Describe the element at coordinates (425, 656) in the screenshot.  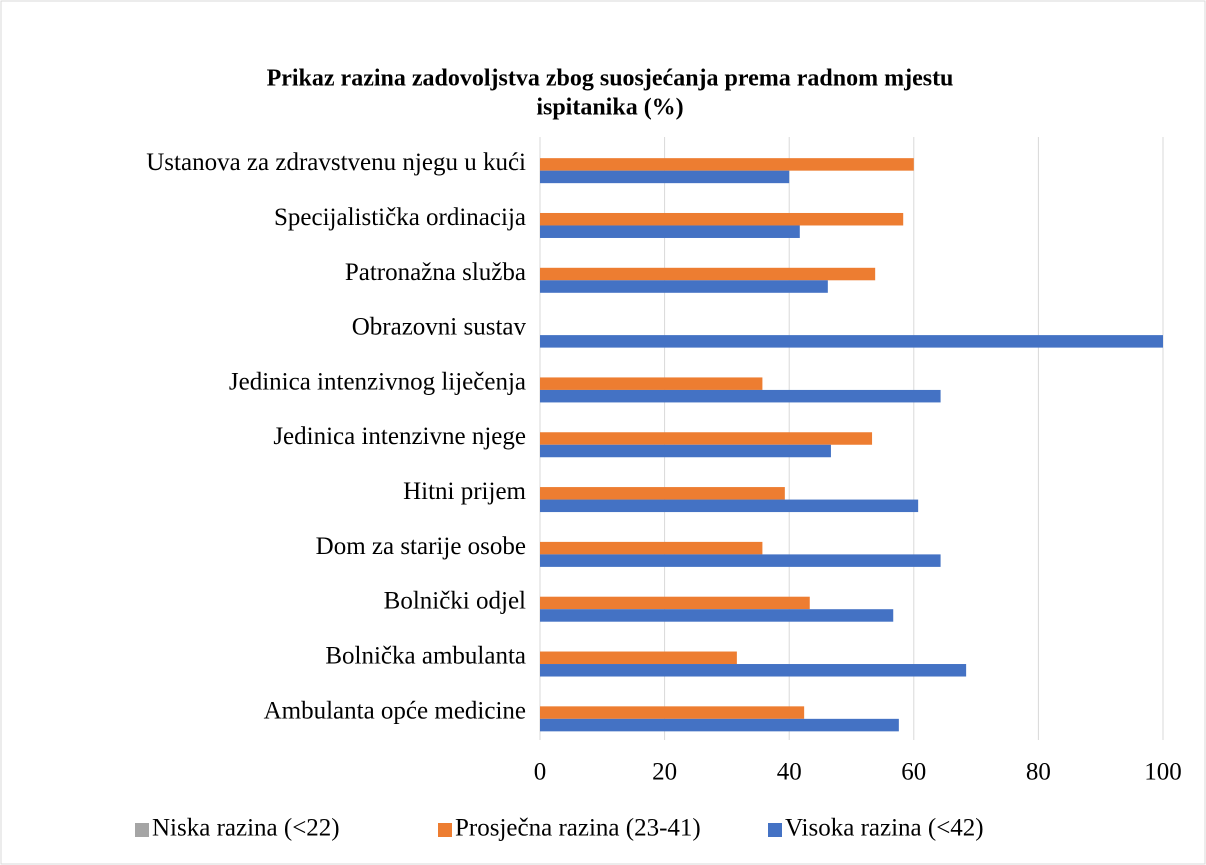
I see `y-tick-label: Bolnička ambulanta` at that location.